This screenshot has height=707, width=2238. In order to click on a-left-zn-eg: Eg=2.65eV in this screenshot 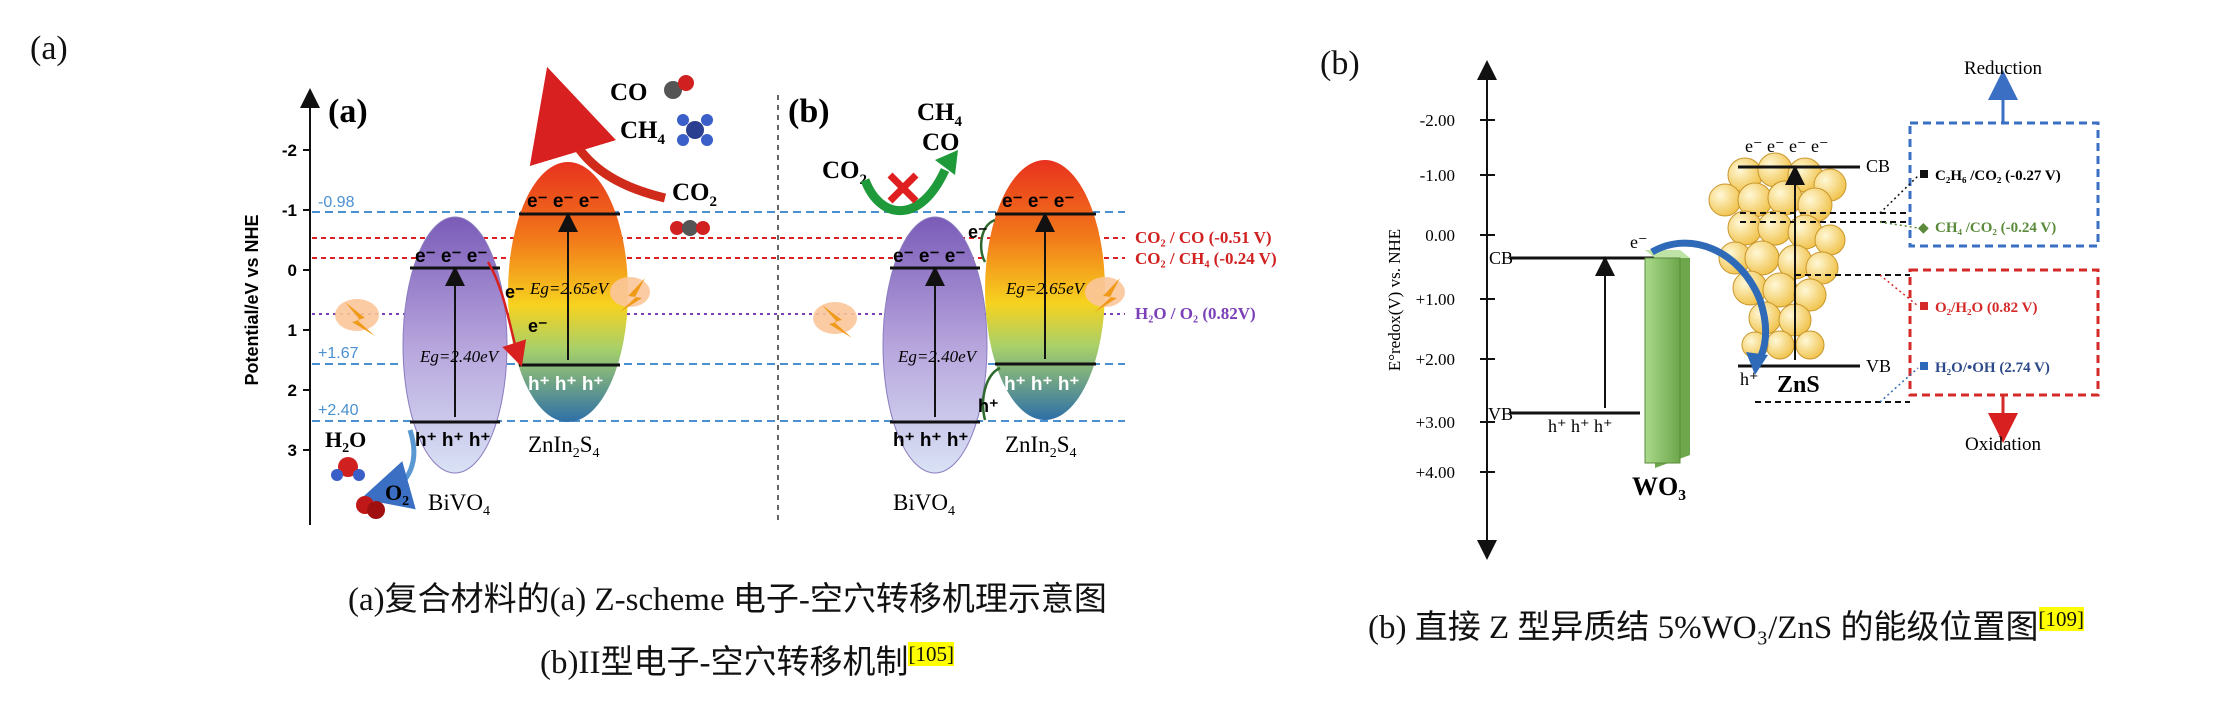, I will do `click(570, 288)`.